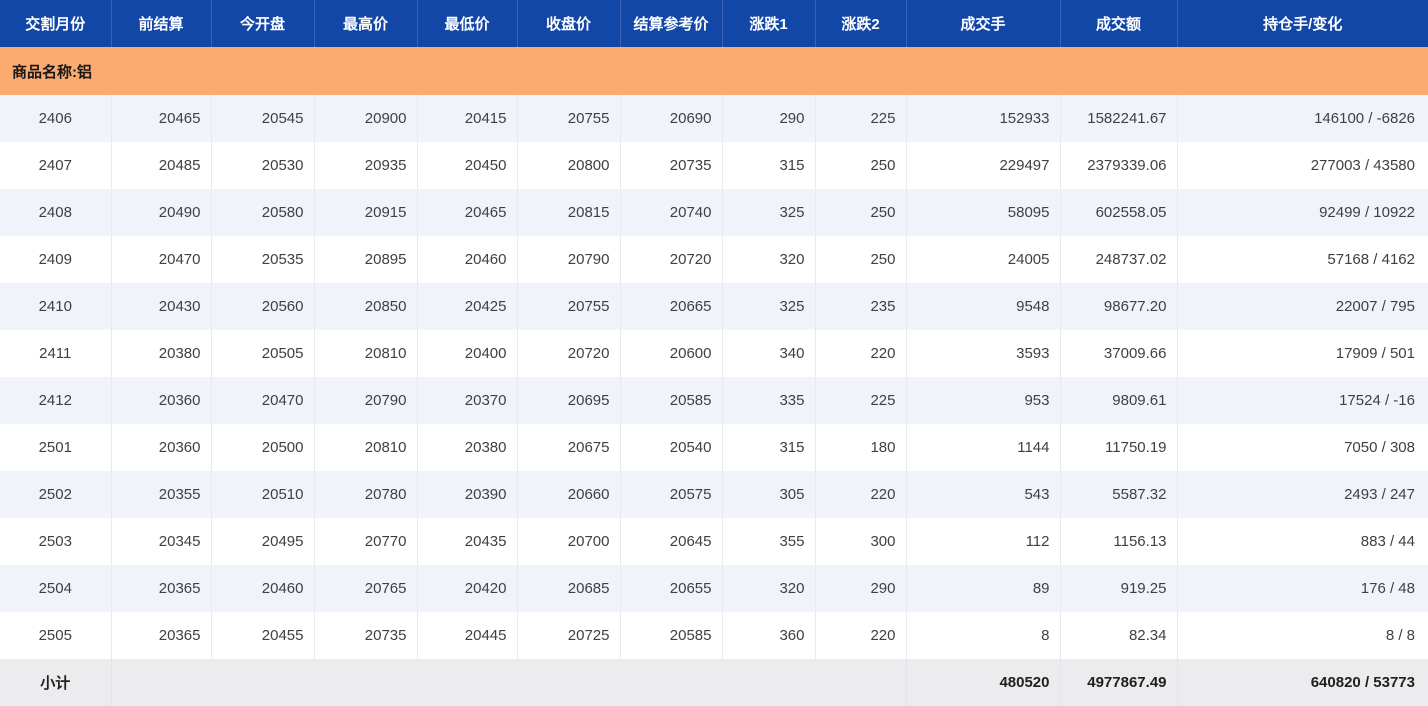  Describe the element at coordinates (466, 165) in the screenshot. I see `table-cell: 20450` at that location.